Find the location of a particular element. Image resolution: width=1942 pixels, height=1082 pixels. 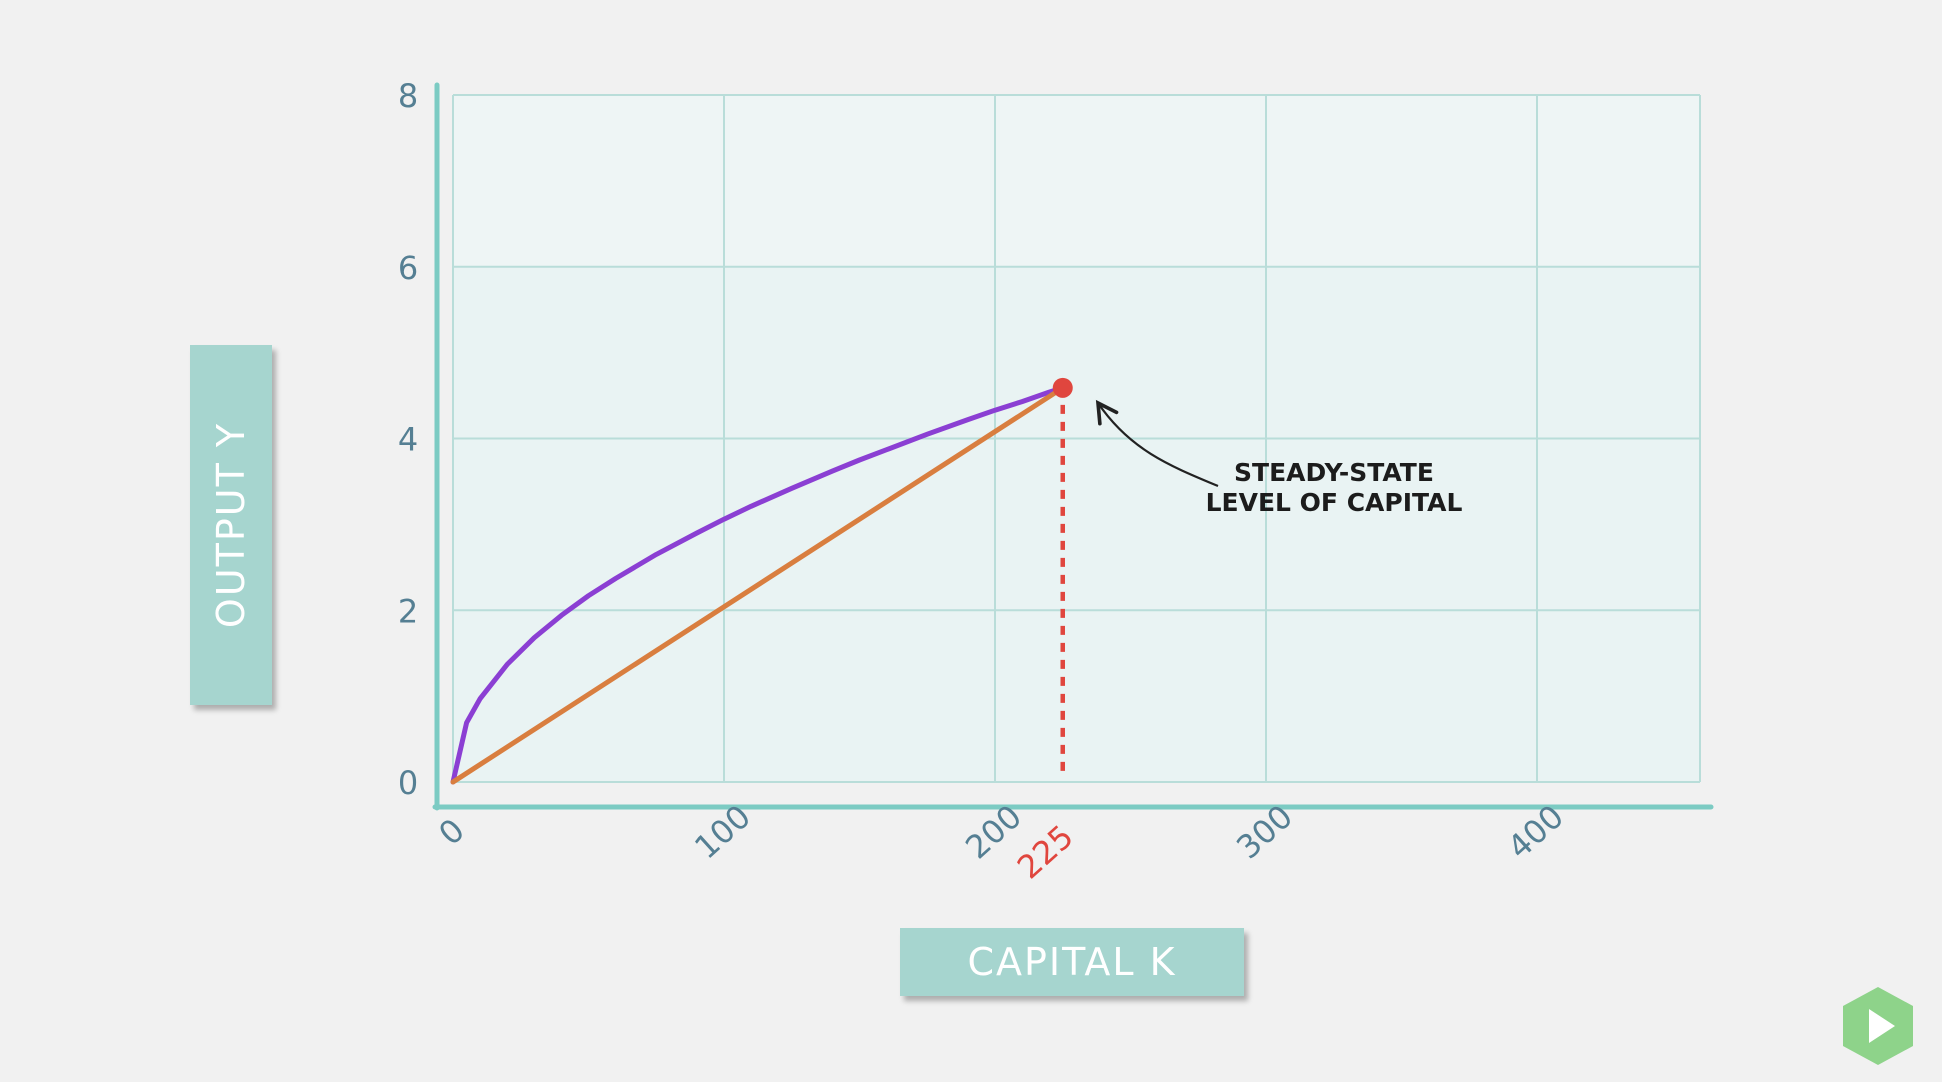

y-axis-label: OUTPUT Y is located at coordinates (231, 525).